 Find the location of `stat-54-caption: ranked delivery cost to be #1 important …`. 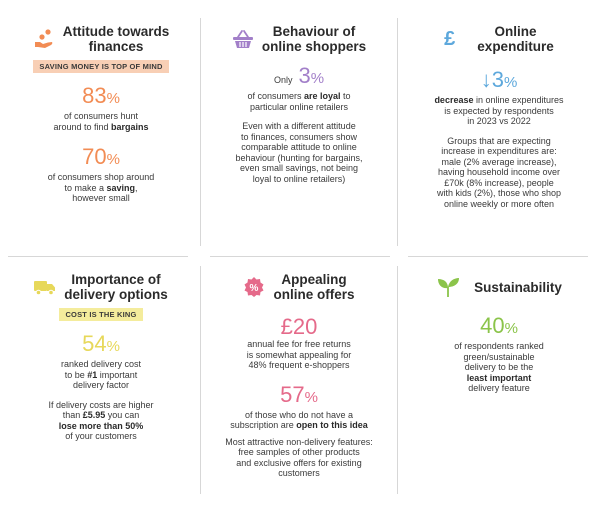

stat-54-caption: ranked delivery cost to be #1 important … is located at coordinates (101, 375).